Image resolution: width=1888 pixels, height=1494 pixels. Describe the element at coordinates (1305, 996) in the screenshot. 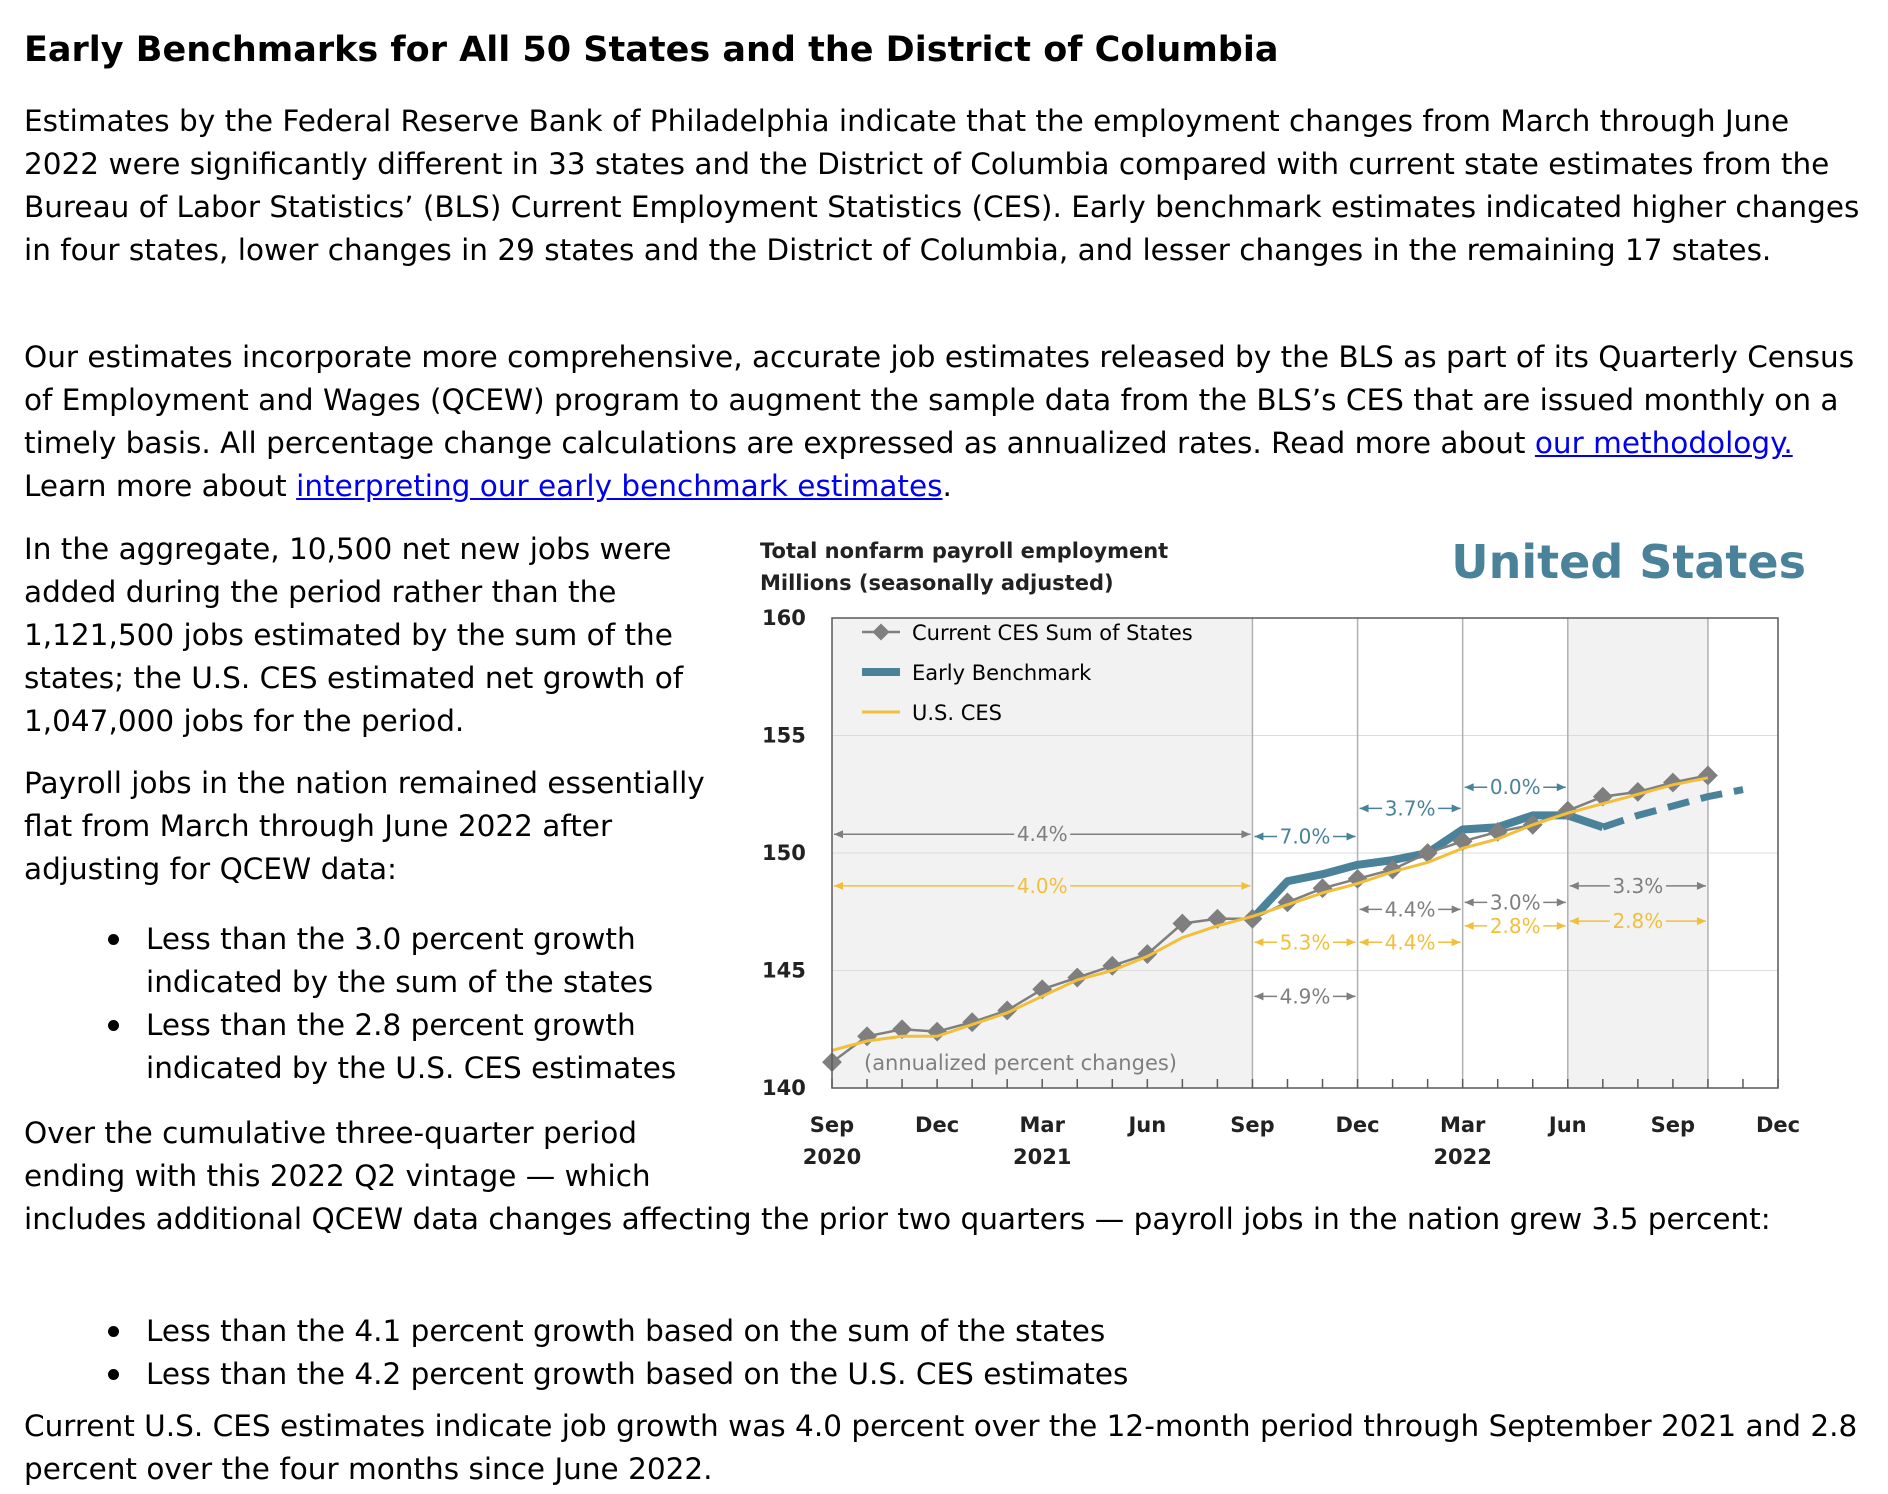

I see `annotation-label: 4.9%` at that location.